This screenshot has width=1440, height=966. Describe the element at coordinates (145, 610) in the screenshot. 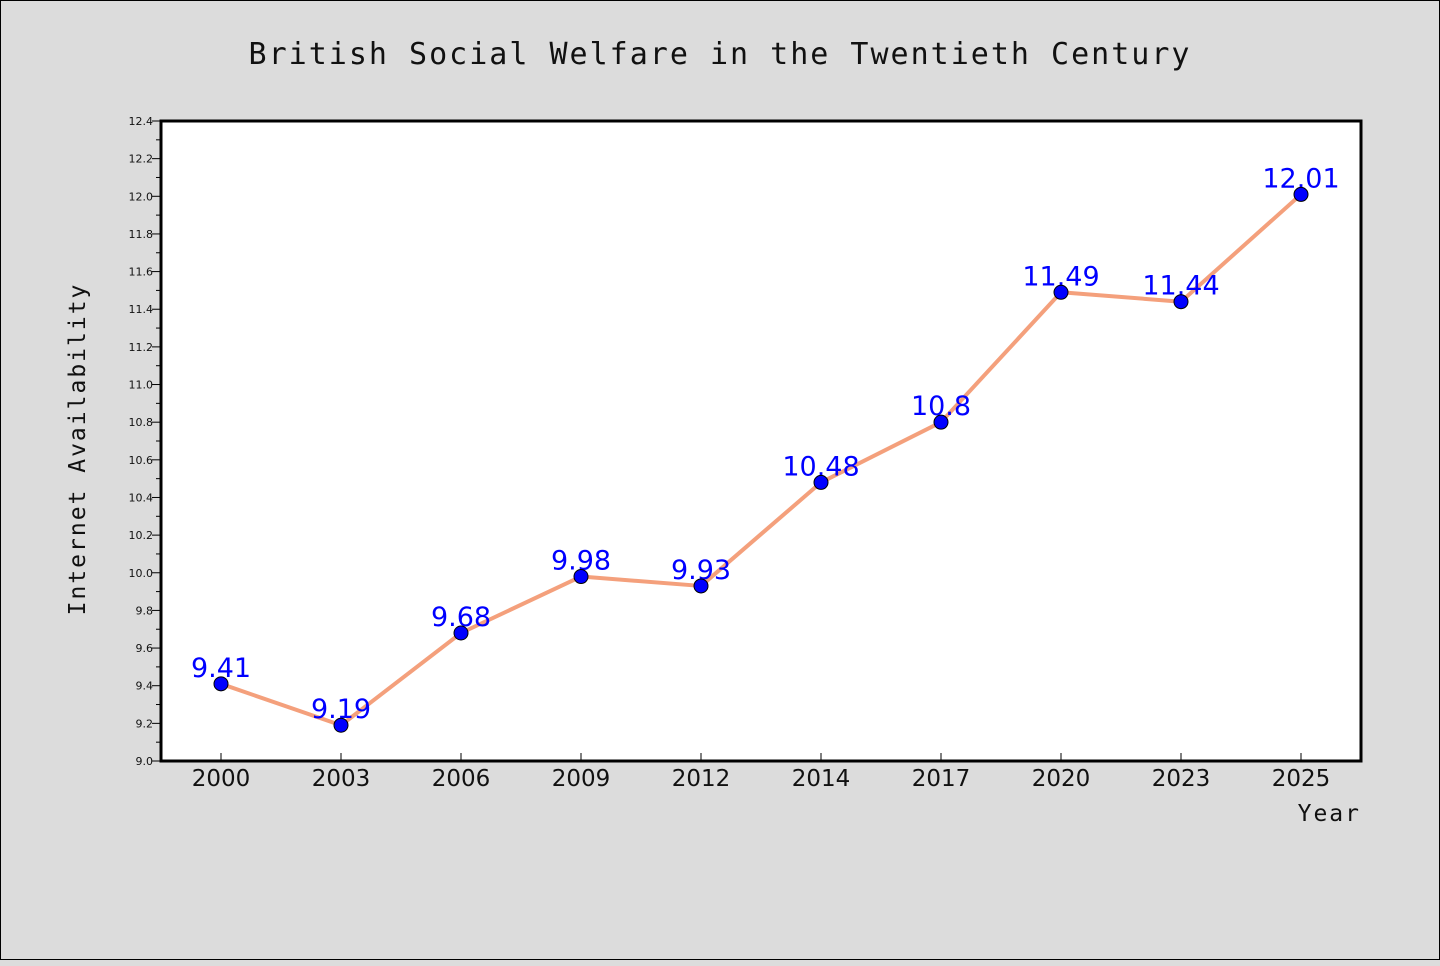

I see `y-tick-label: 9.8` at that location.